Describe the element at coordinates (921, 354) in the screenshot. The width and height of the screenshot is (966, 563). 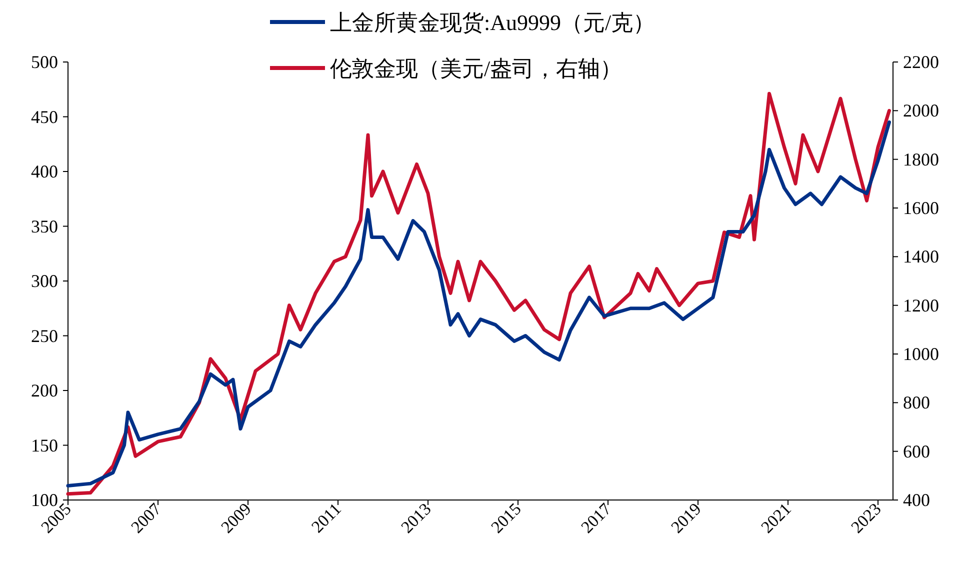
I see `y2-tick-label: 1000` at that location.